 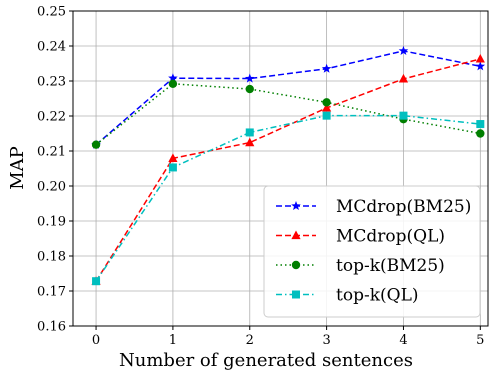 I want to click on legend-item: MCdrop(QL), so click(x=360, y=237).